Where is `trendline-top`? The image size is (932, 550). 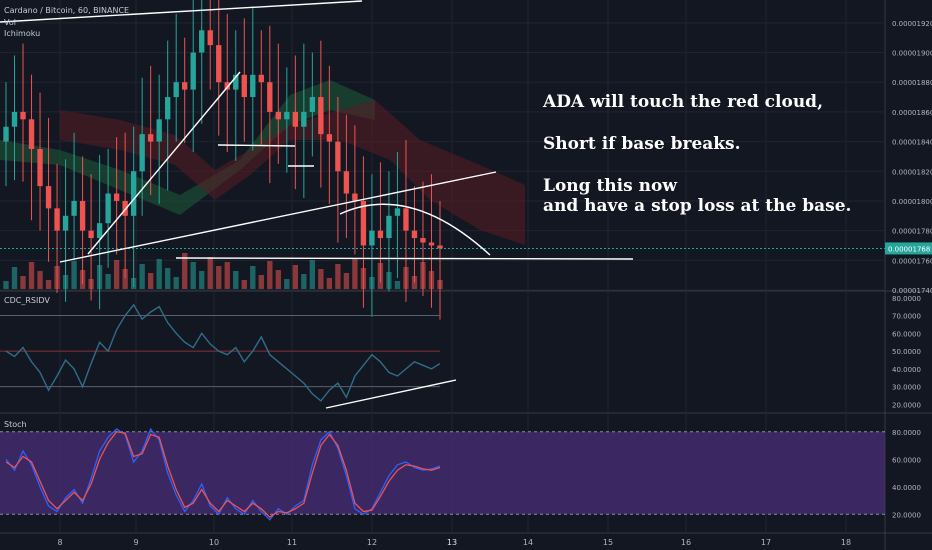 trendline-top is located at coordinates (181, 11).